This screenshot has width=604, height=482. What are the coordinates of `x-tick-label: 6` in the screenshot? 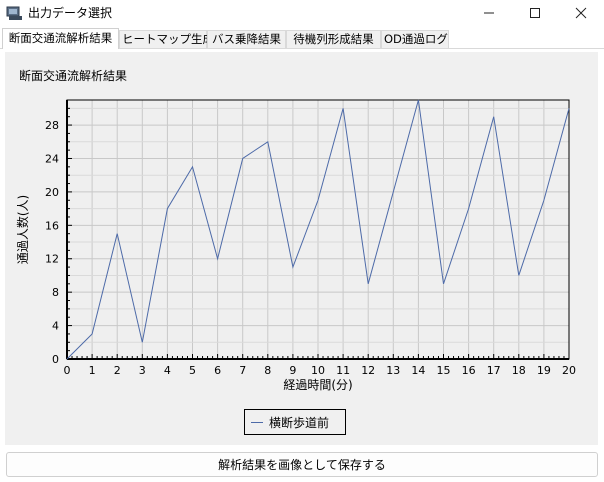 It's located at (217, 370).